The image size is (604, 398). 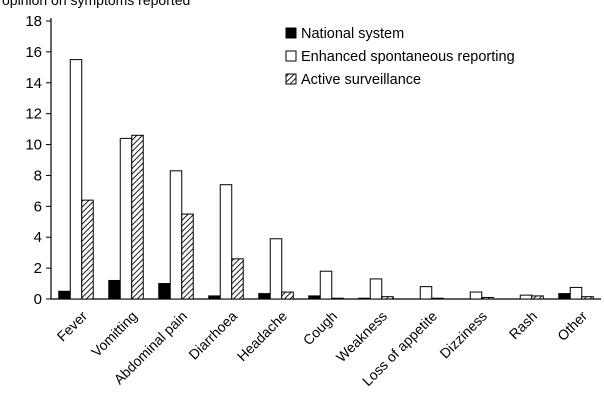 What do you see at coordinates (71, 326) in the screenshot?
I see `x-tick-label: Fever` at bounding box center [71, 326].